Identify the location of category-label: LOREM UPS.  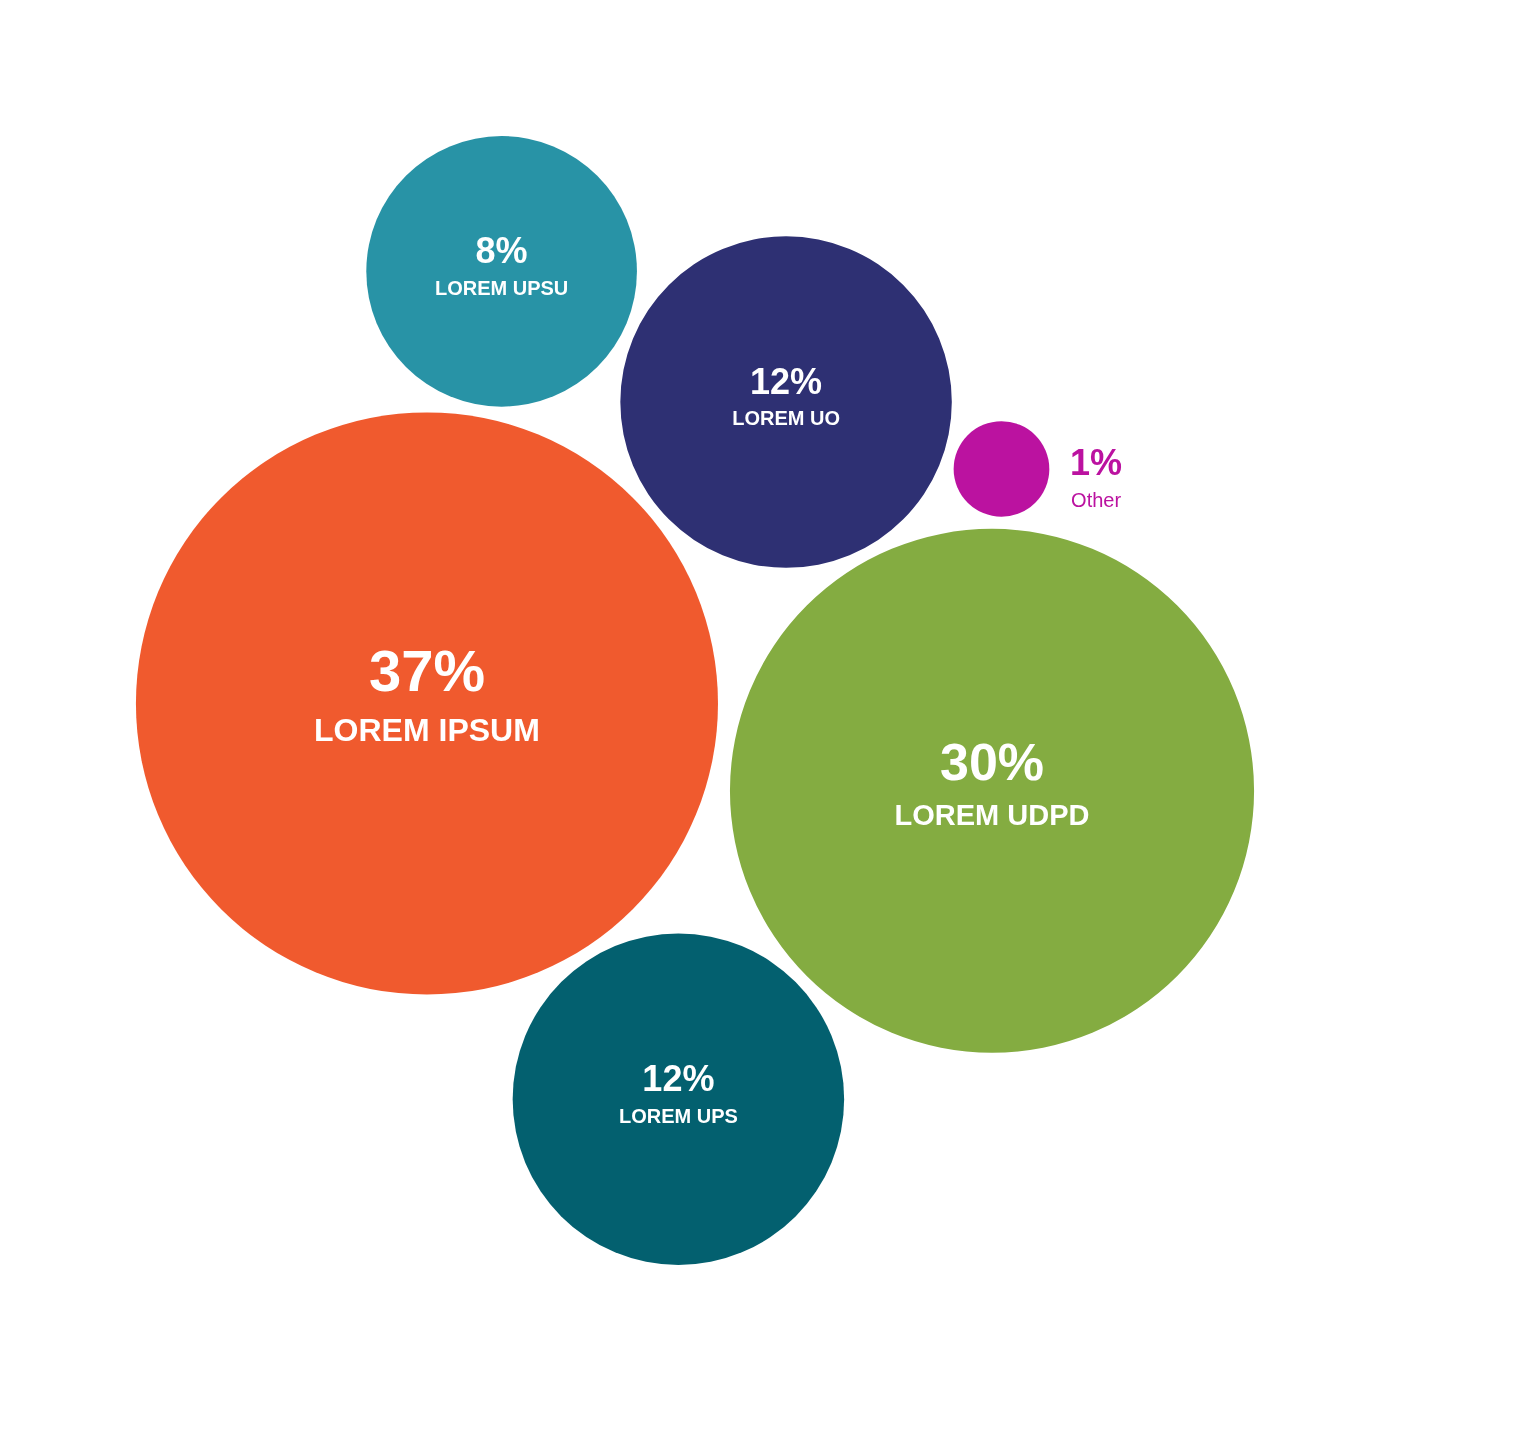
(678, 1115).